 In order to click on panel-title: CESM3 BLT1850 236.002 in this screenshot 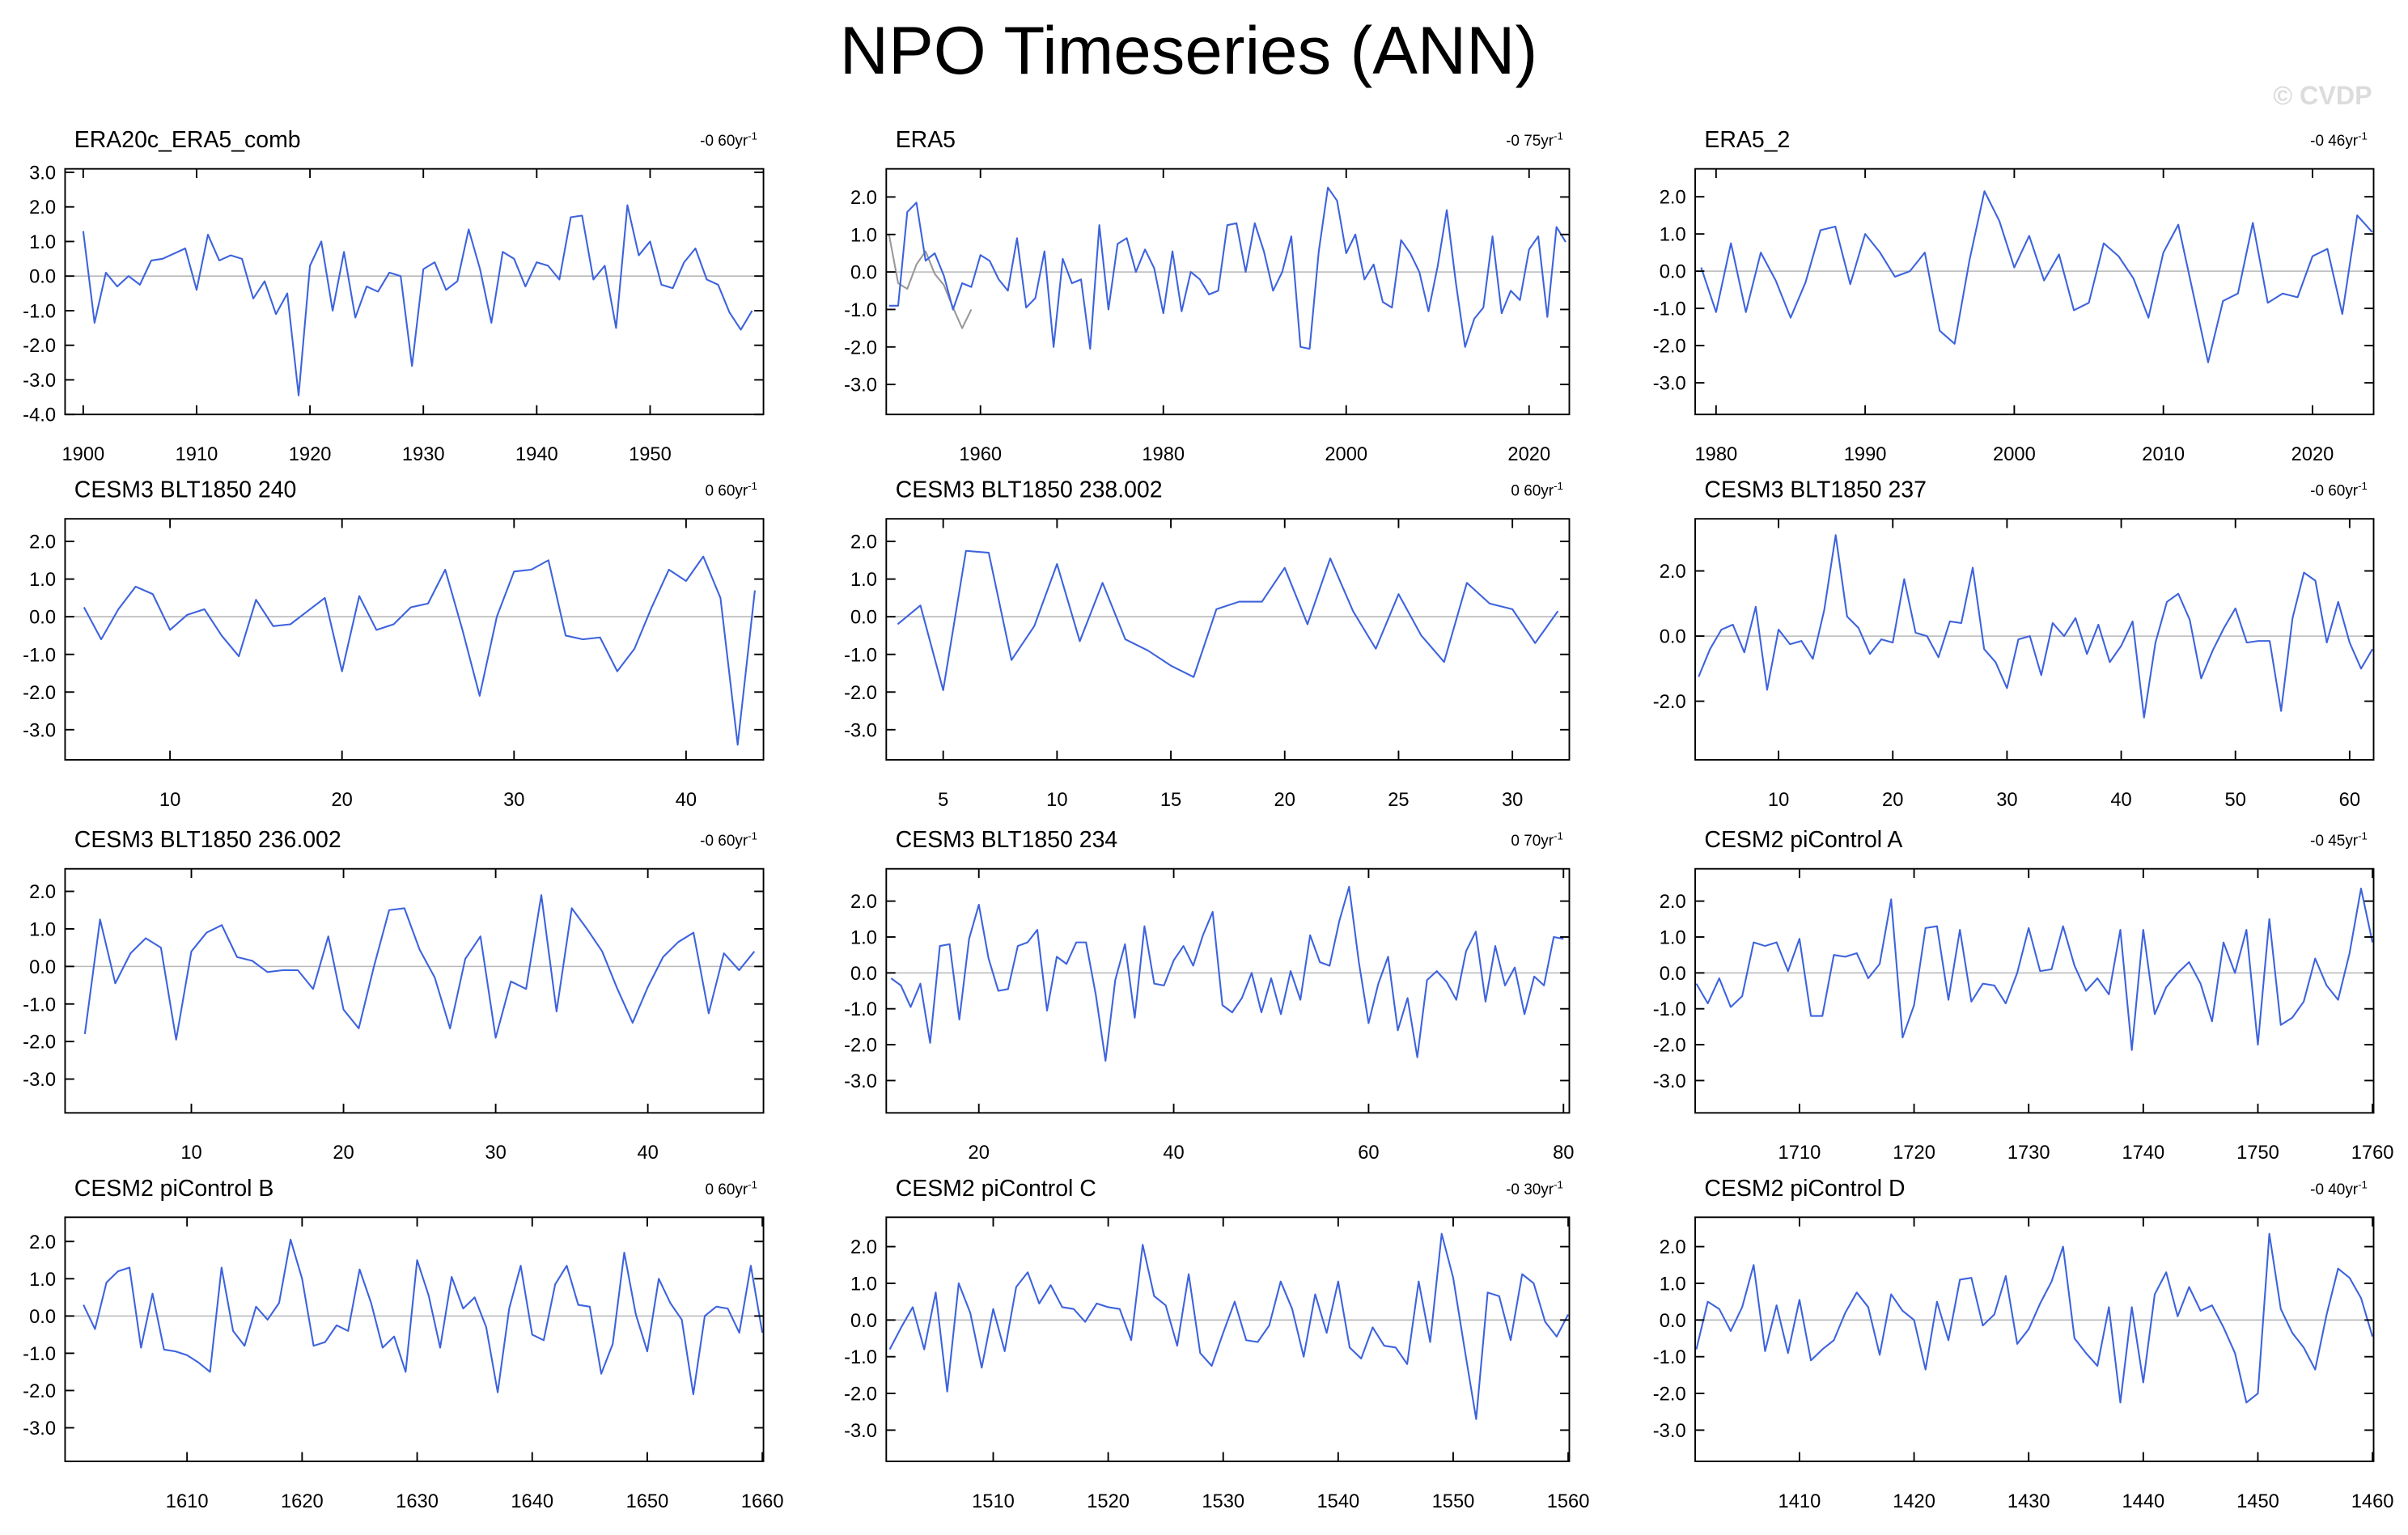, I will do `click(207, 840)`.